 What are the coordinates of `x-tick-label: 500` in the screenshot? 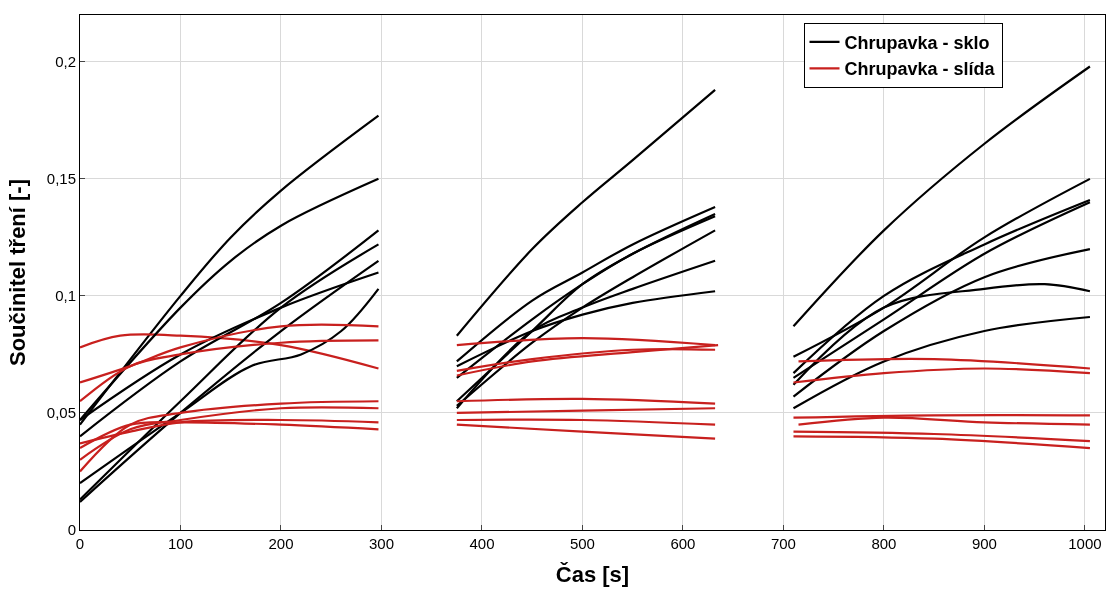 It's located at (582, 543).